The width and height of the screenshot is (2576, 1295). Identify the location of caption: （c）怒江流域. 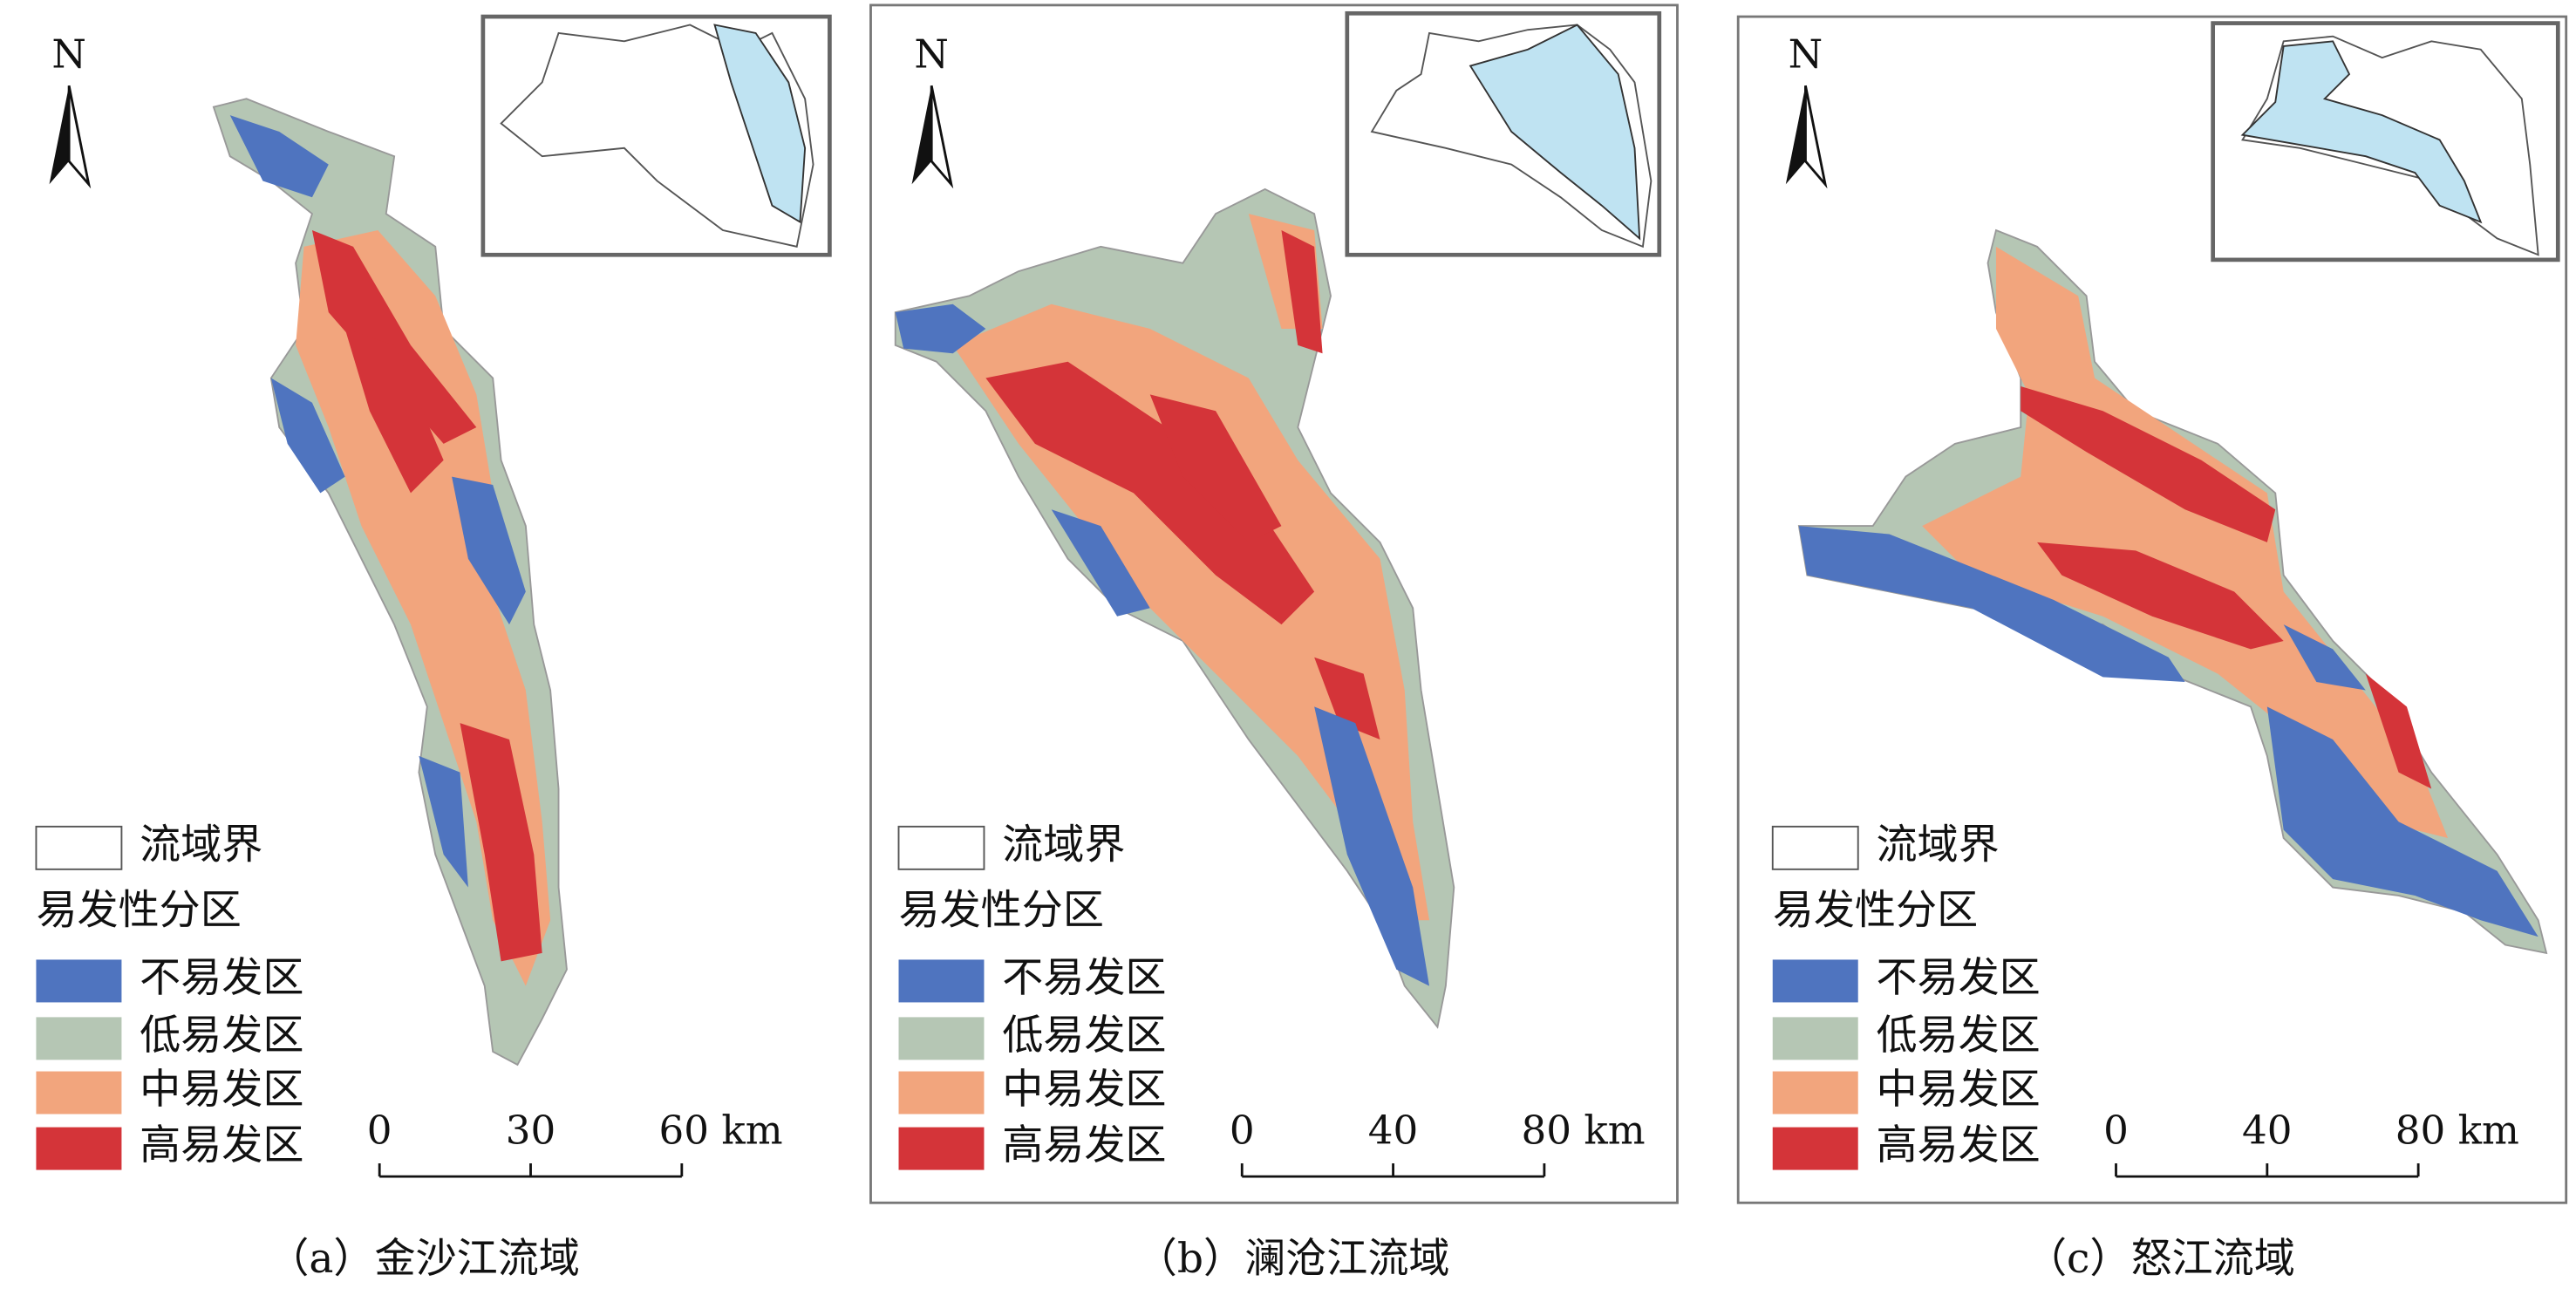
(2160, 1259).